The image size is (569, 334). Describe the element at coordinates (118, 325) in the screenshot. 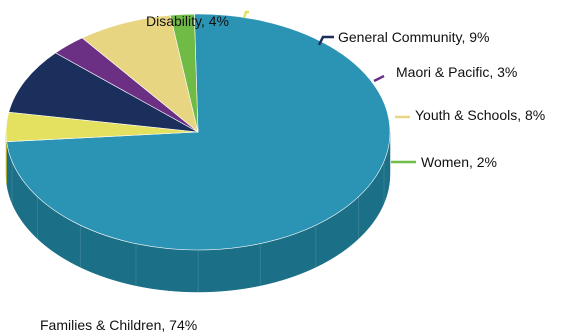

I see `slice-label-families-children: Families & Children, 74%` at that location.